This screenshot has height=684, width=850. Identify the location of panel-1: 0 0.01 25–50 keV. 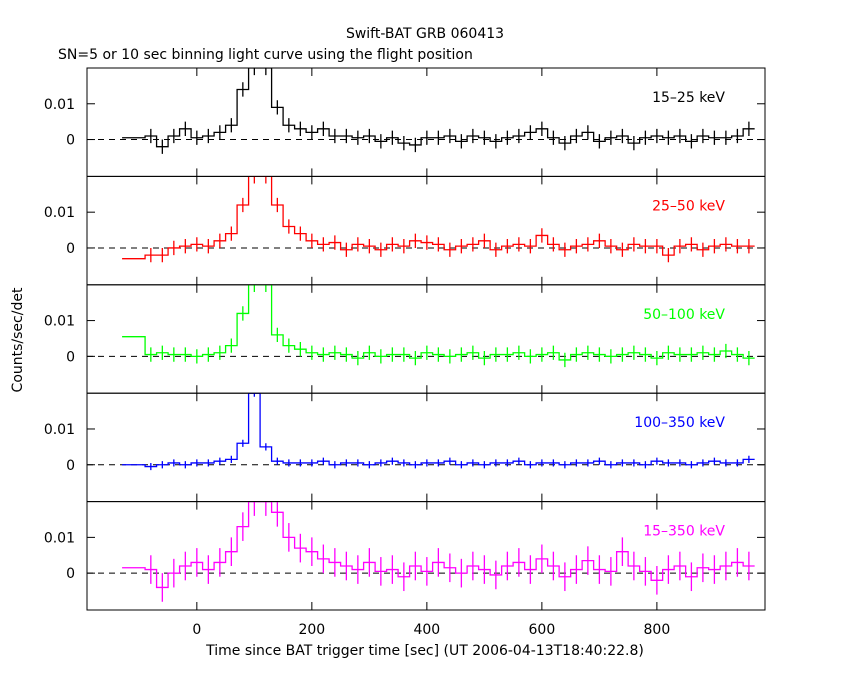
(405, 230).